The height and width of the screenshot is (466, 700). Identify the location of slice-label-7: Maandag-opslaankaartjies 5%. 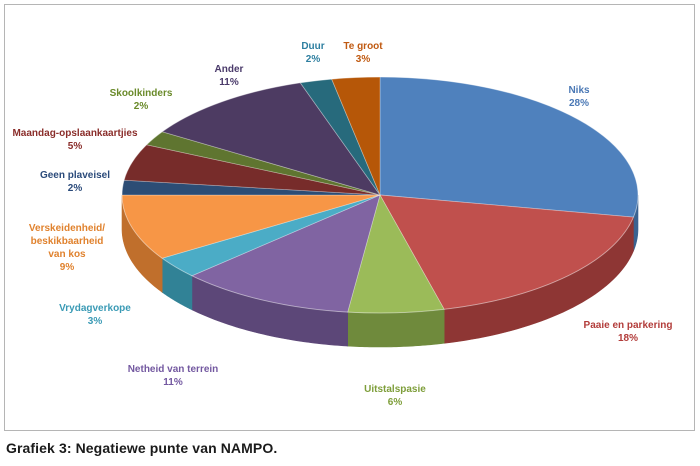
(74, 140).